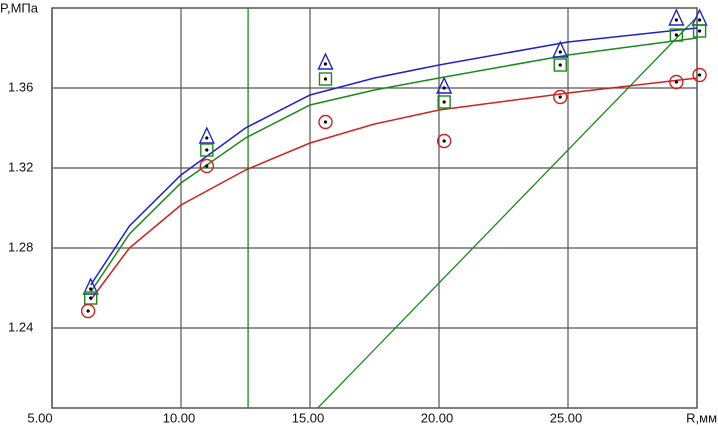  Describe the element at coordinates (308, 417) in the screenshot. I see `x-tick-label: 15.00` at that location.